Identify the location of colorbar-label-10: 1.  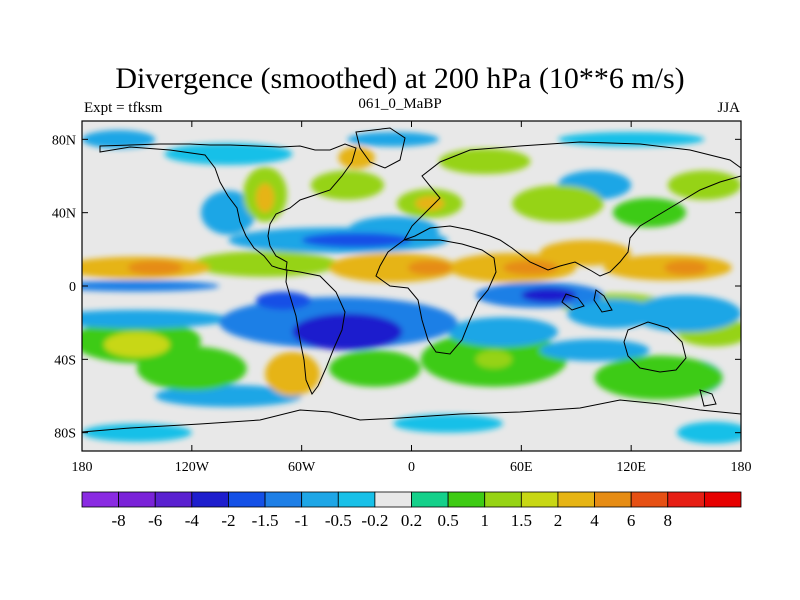
(484, 520).